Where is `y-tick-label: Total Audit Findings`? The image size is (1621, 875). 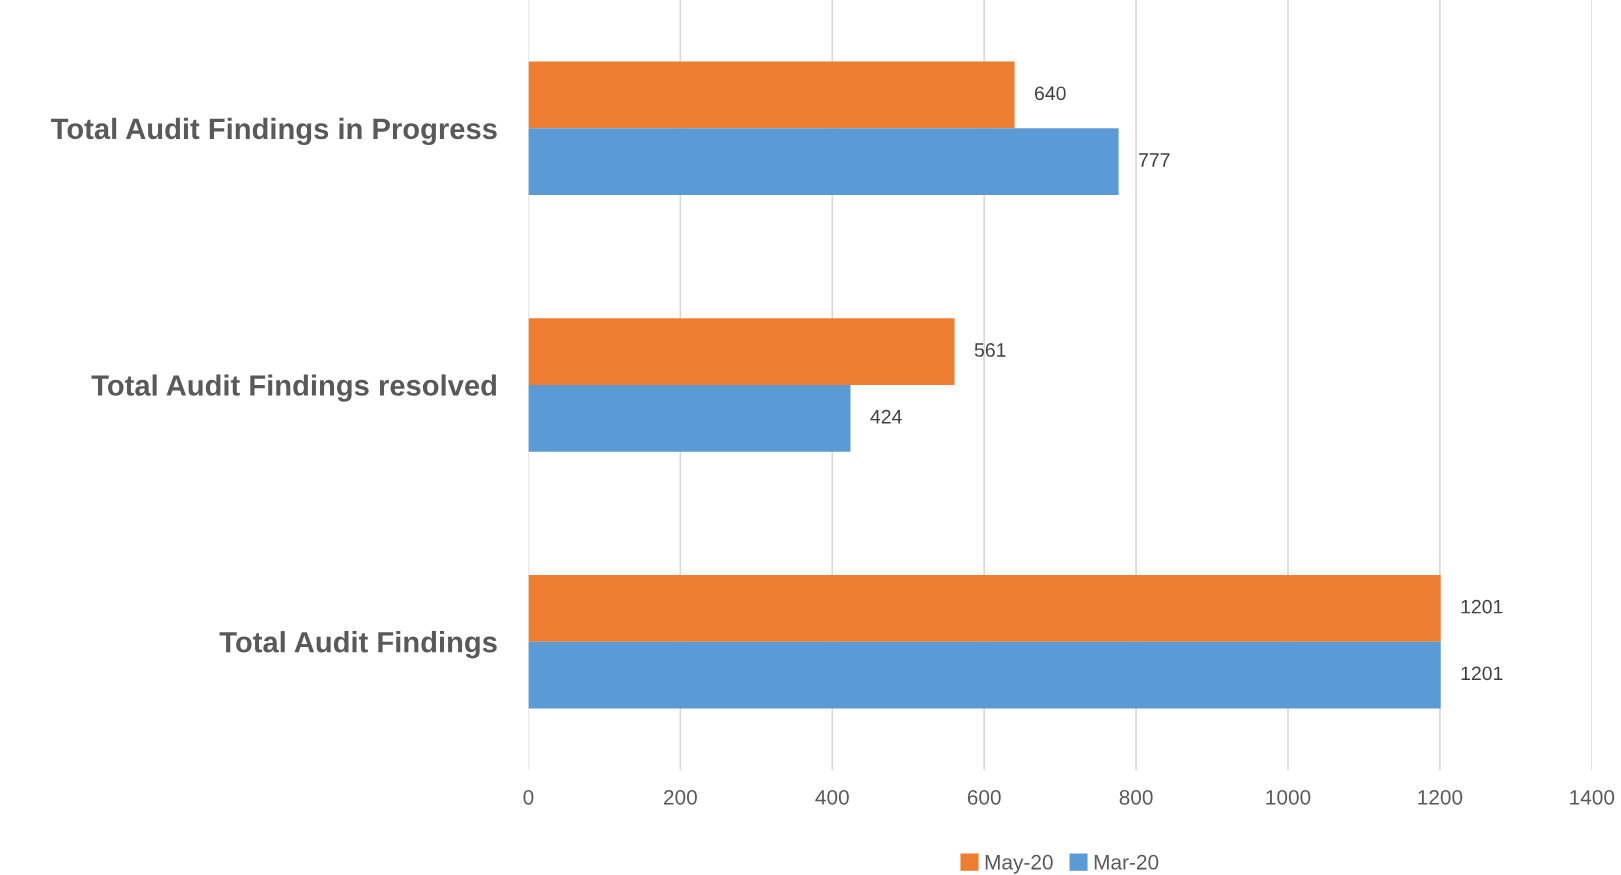
y-tick-label: Total Audit Findings is located at coordinates (358, 645).